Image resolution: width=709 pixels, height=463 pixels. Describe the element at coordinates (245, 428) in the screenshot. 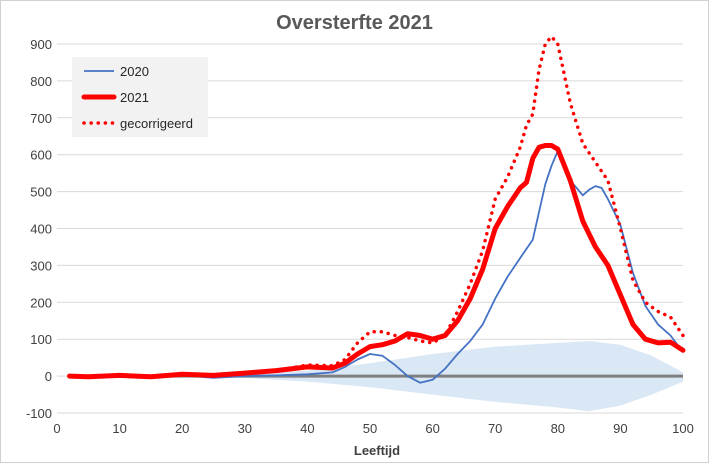

I see `x-tick-label-30: 30` at that location.